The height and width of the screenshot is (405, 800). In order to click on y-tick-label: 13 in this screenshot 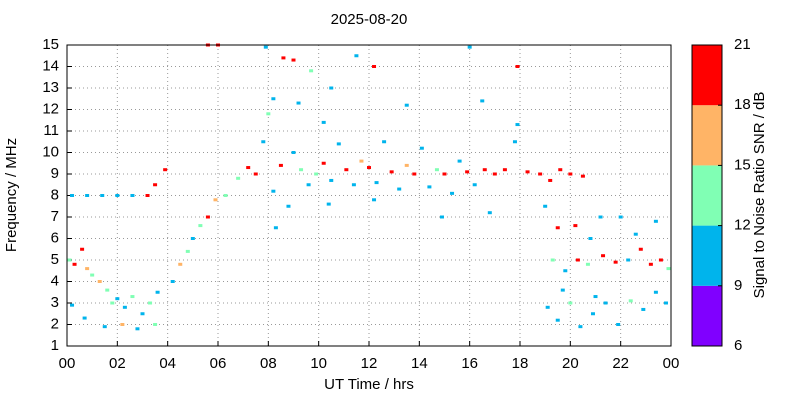, I will do `click(50, 87)`.